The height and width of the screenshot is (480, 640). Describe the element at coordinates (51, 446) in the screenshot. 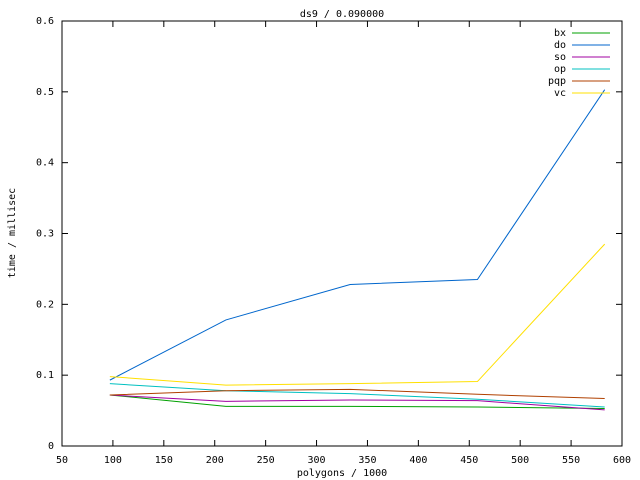

I see `y-tick-label: 0` at that location.